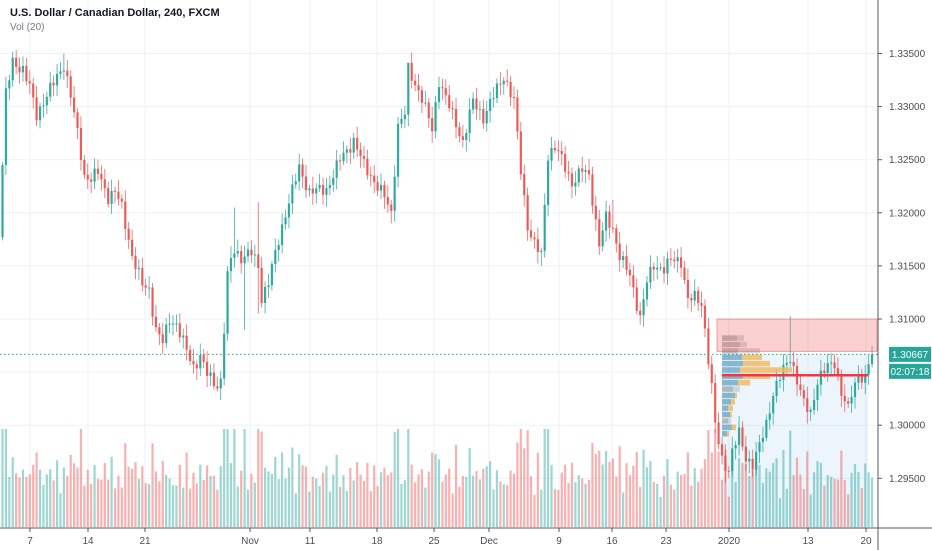 The height and width of the screenshot is (550, 932). I want to click on last-price-label, so click(910, 354).